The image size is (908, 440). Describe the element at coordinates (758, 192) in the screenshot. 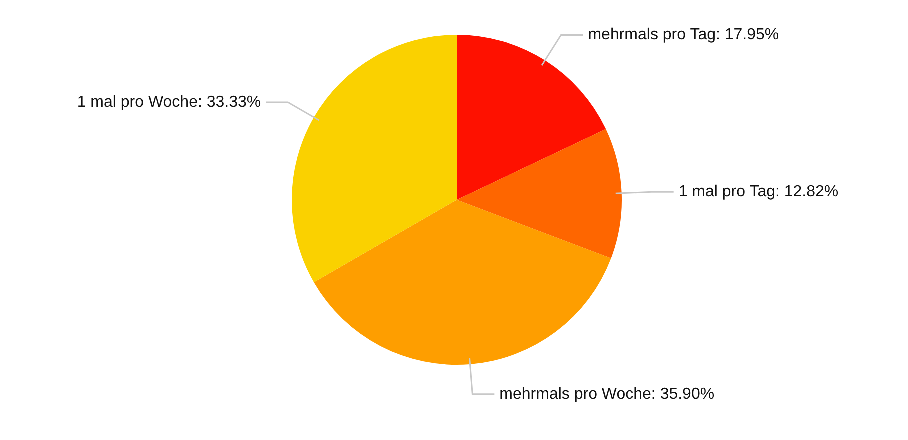

I see `slice-label: 1 mal pro Tag: 12.82%` at that location.